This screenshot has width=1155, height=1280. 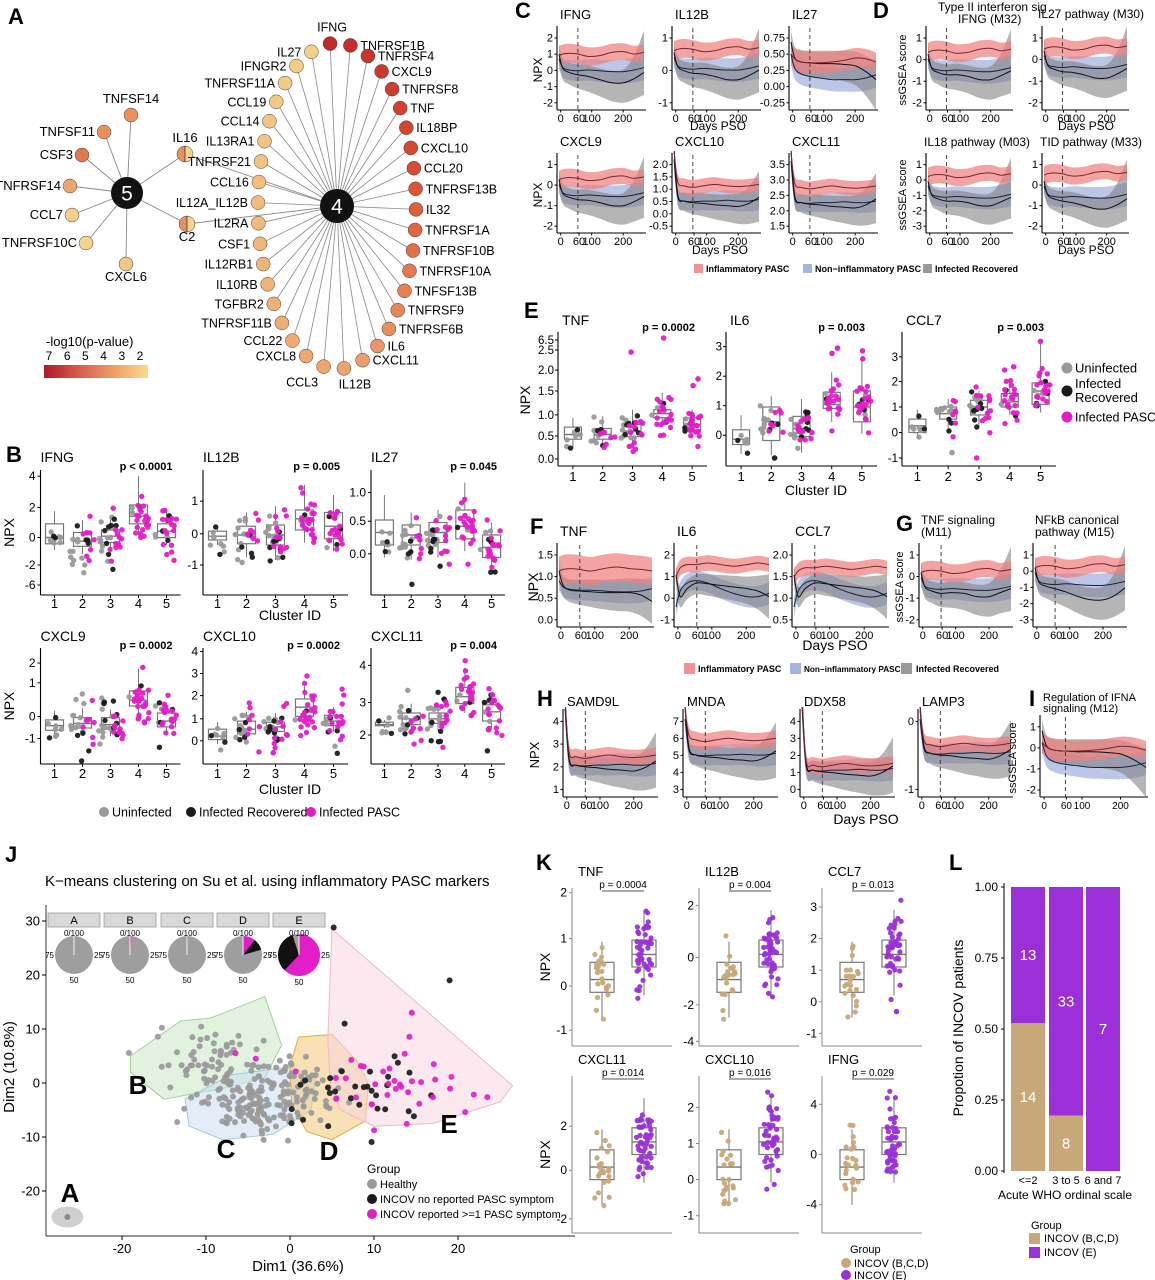 I want to click on svg-text: Cluster ID, so click(x=290, y=615).